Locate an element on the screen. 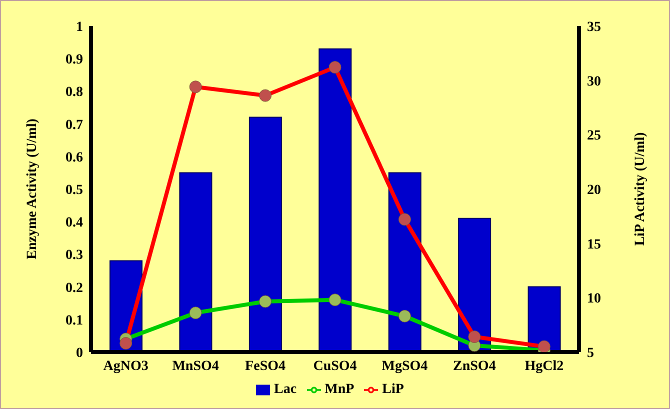 Image resolution: width=670 pixels, height=409 pixels. x-tick-label: MnSO4 is located at coordinates (195, 366).